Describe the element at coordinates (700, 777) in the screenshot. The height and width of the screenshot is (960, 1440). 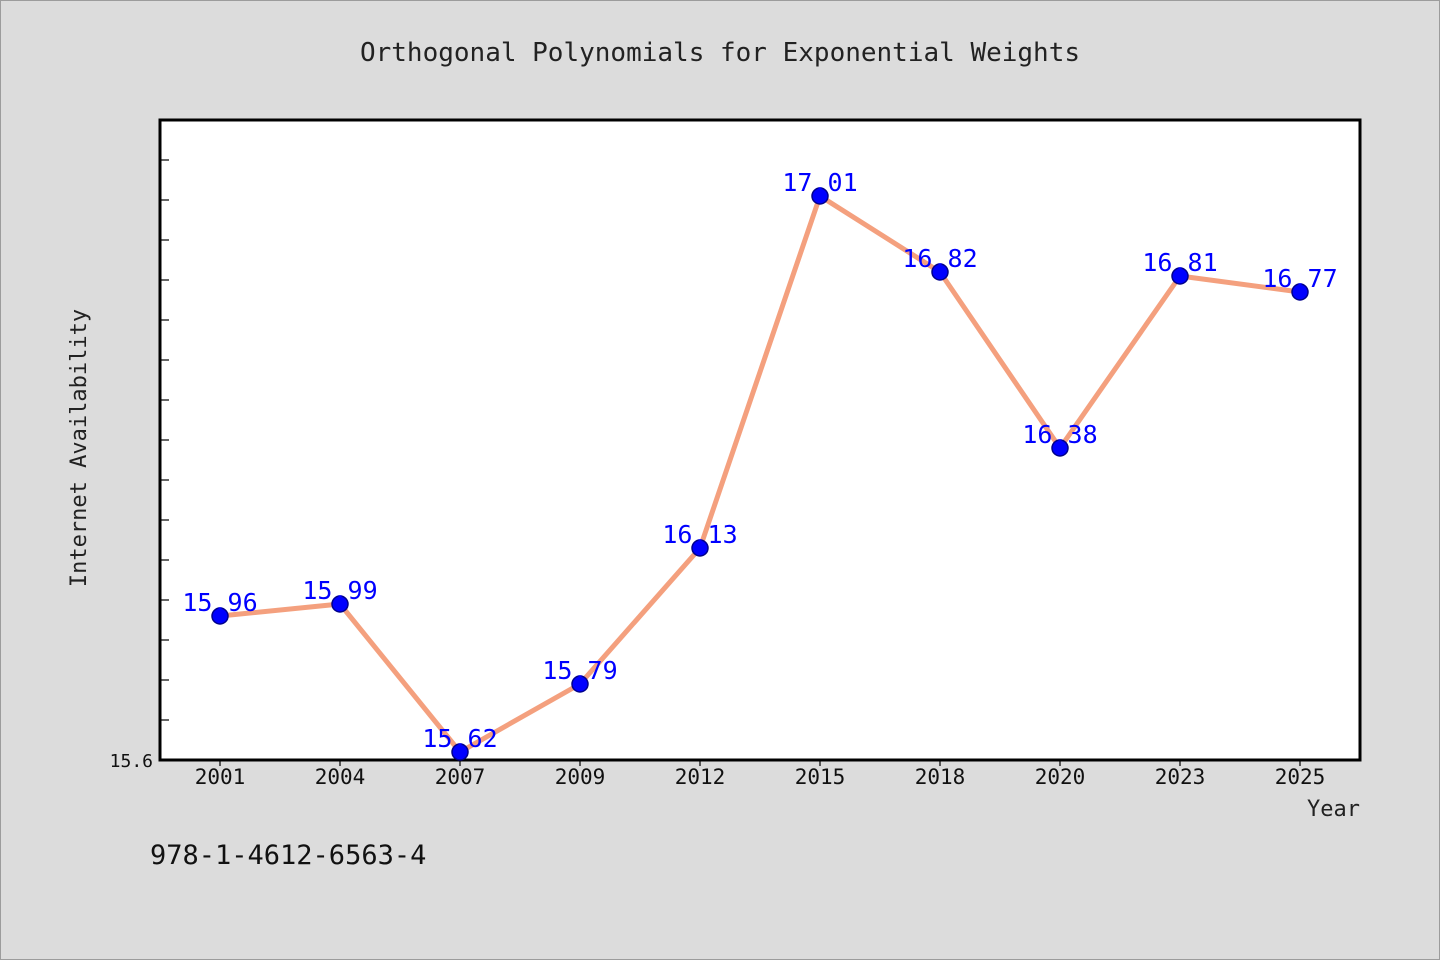
I see `x-tick-label: 2012` at that location.